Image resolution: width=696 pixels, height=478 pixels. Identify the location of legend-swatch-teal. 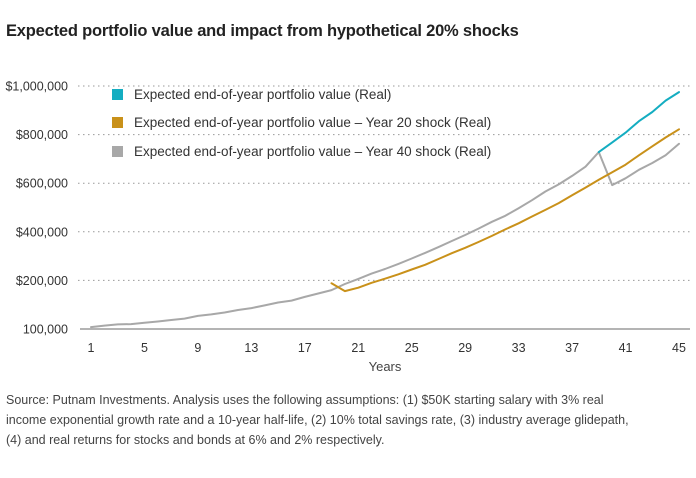
(117, 94).